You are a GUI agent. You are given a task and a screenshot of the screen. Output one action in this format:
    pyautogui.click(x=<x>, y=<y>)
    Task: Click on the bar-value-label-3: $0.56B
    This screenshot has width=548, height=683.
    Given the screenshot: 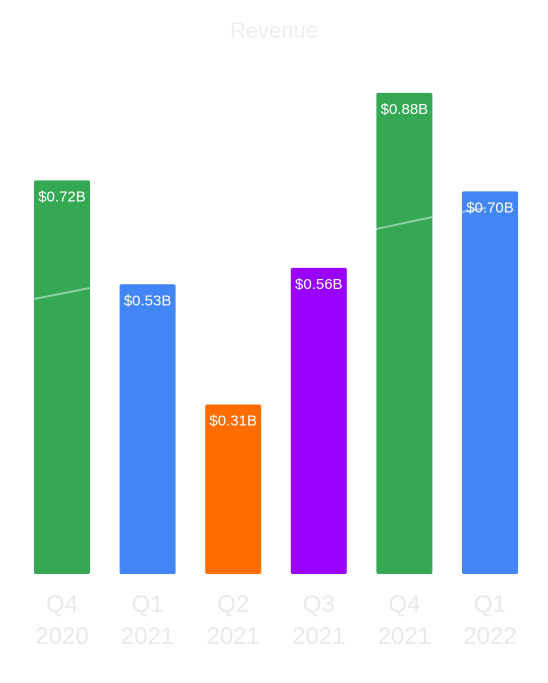 What is the action you would take?
    pyautogui.click(x=319, y=284)
    